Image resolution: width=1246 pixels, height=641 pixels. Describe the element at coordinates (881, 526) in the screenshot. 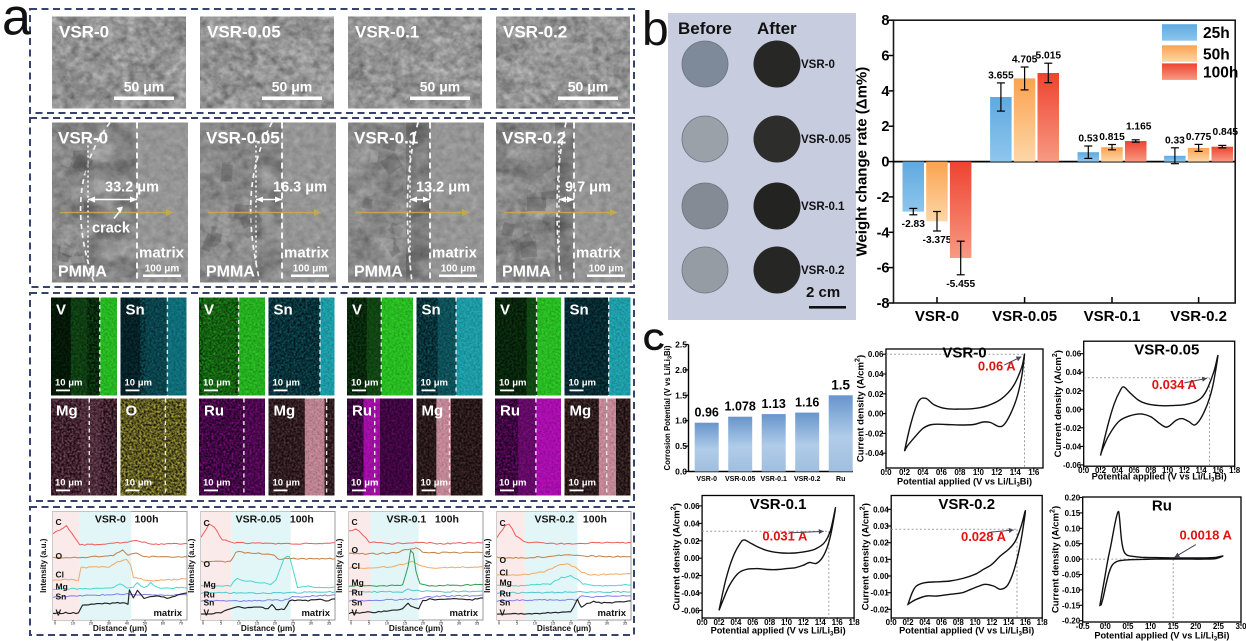

I see `svg-text: 0.03` at that location.